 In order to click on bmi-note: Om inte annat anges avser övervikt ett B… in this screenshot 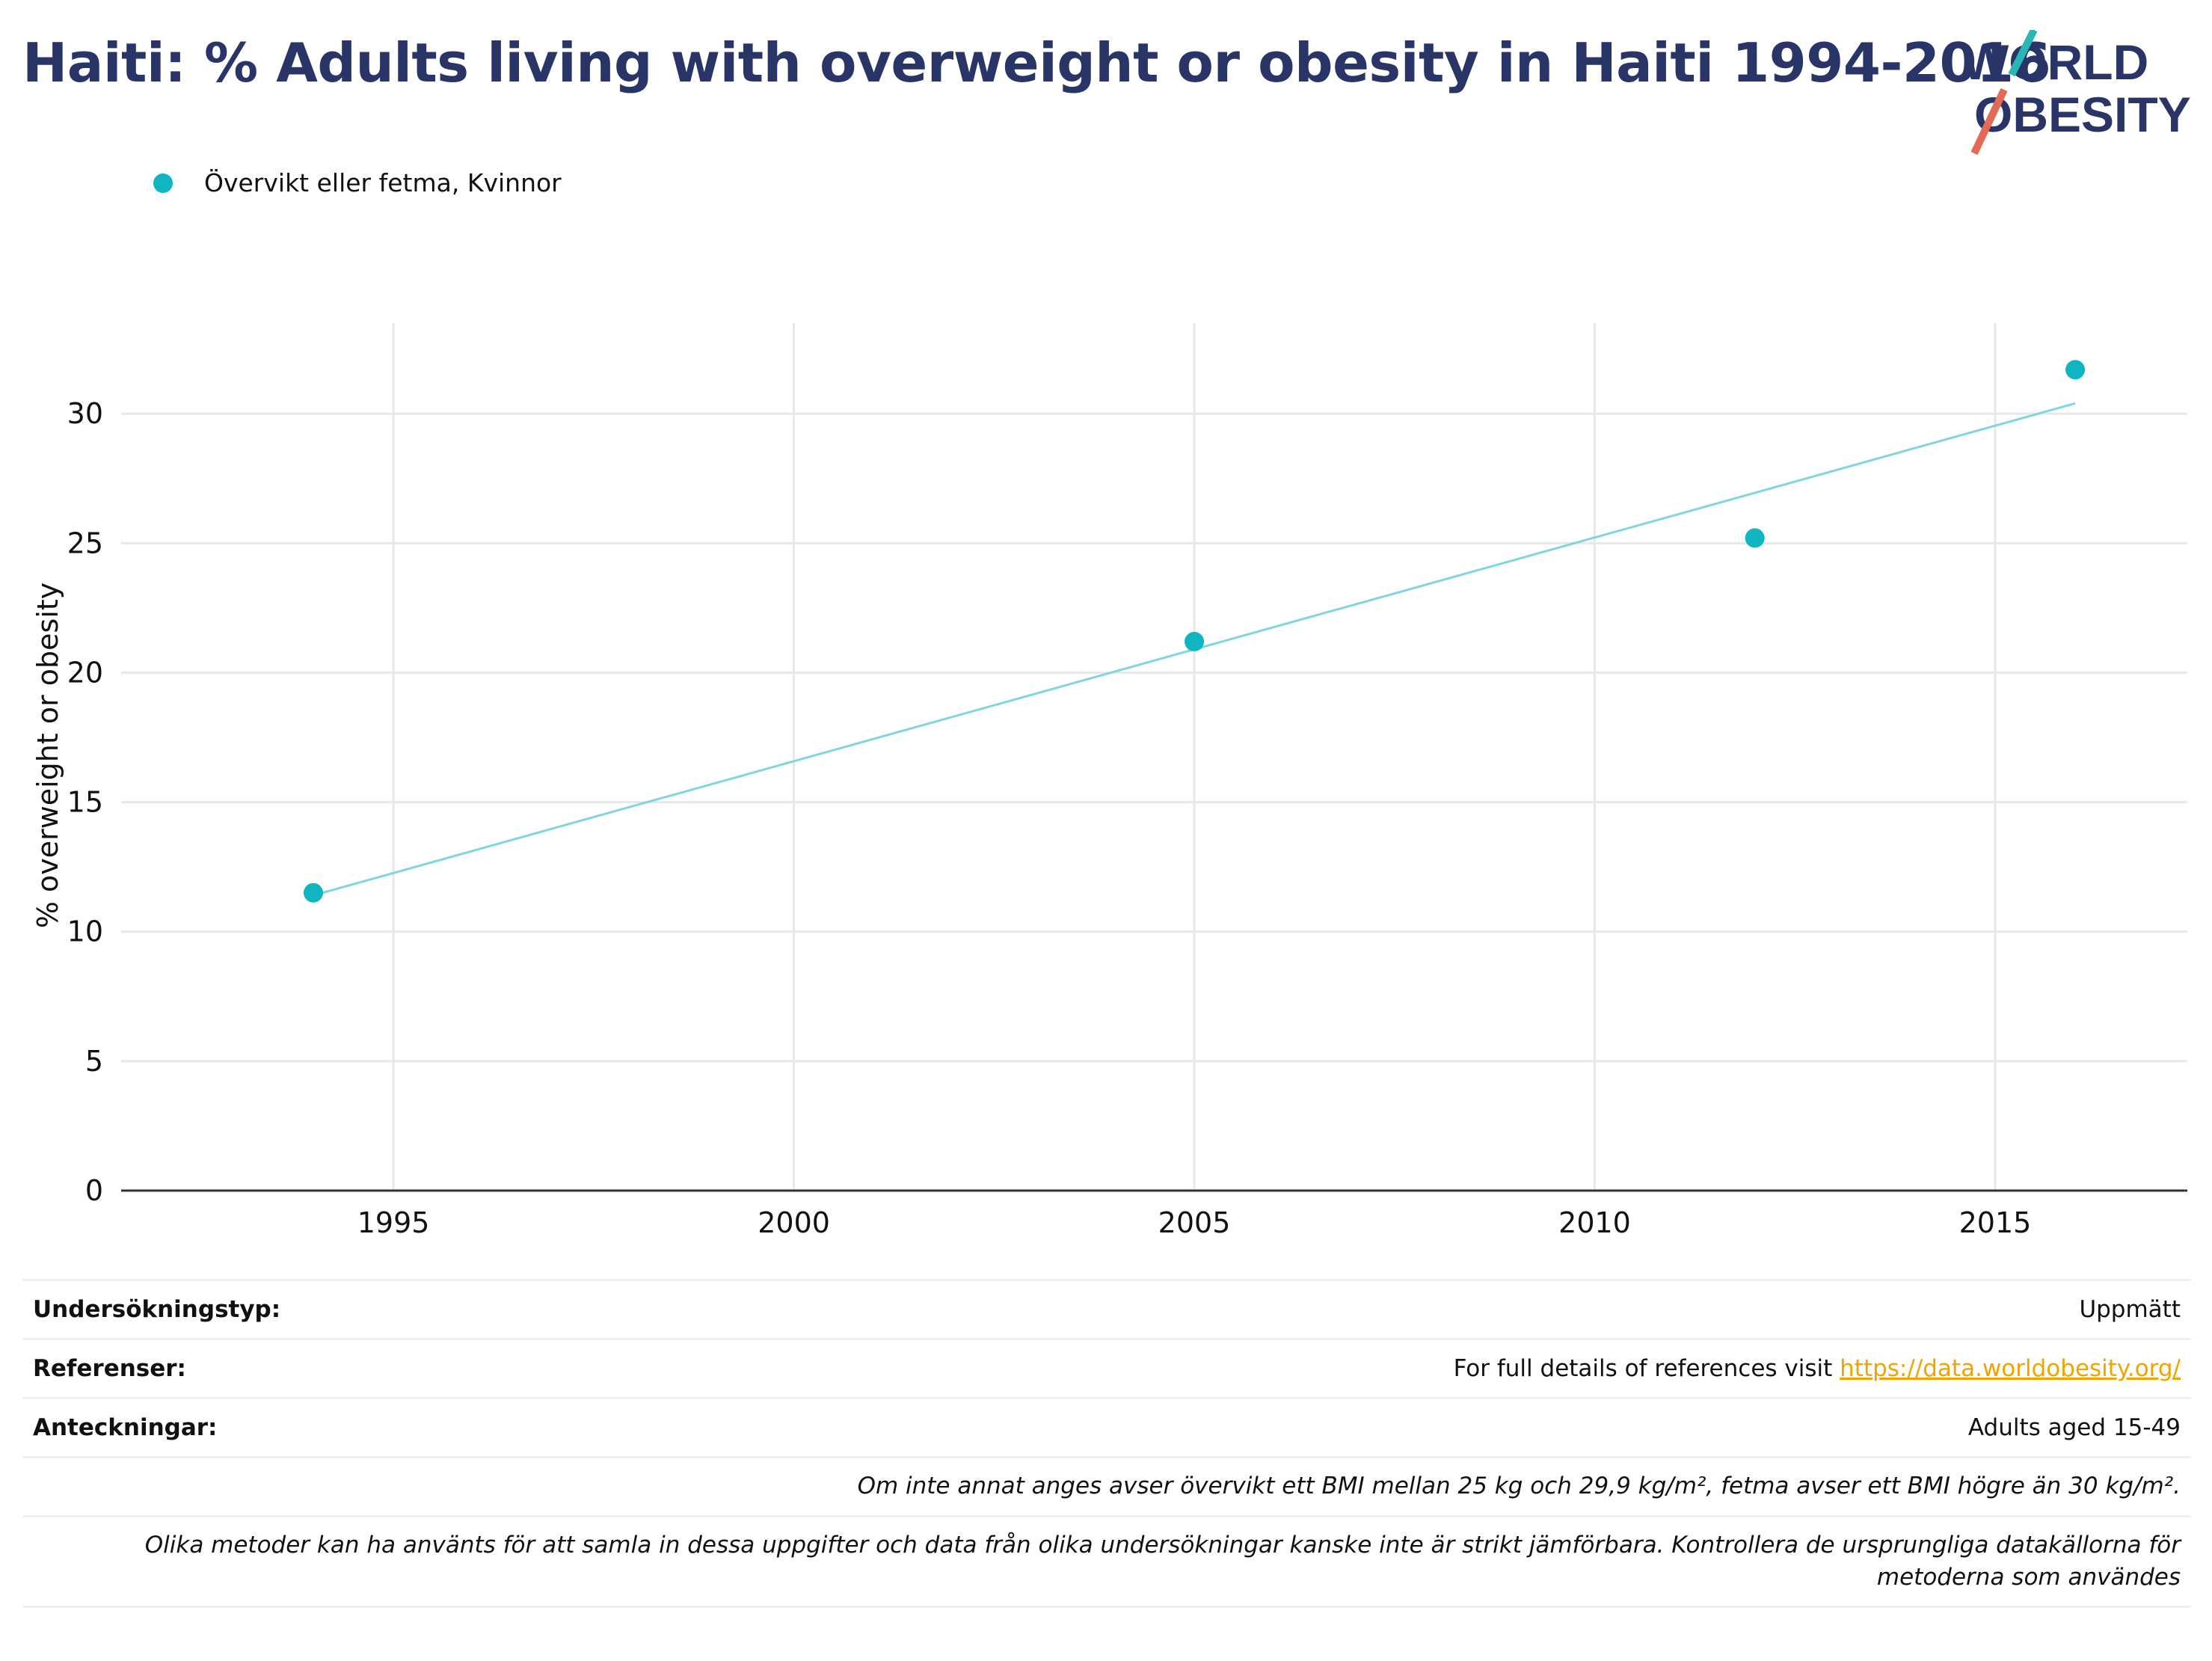, I will do `click(1519, 1486)`.